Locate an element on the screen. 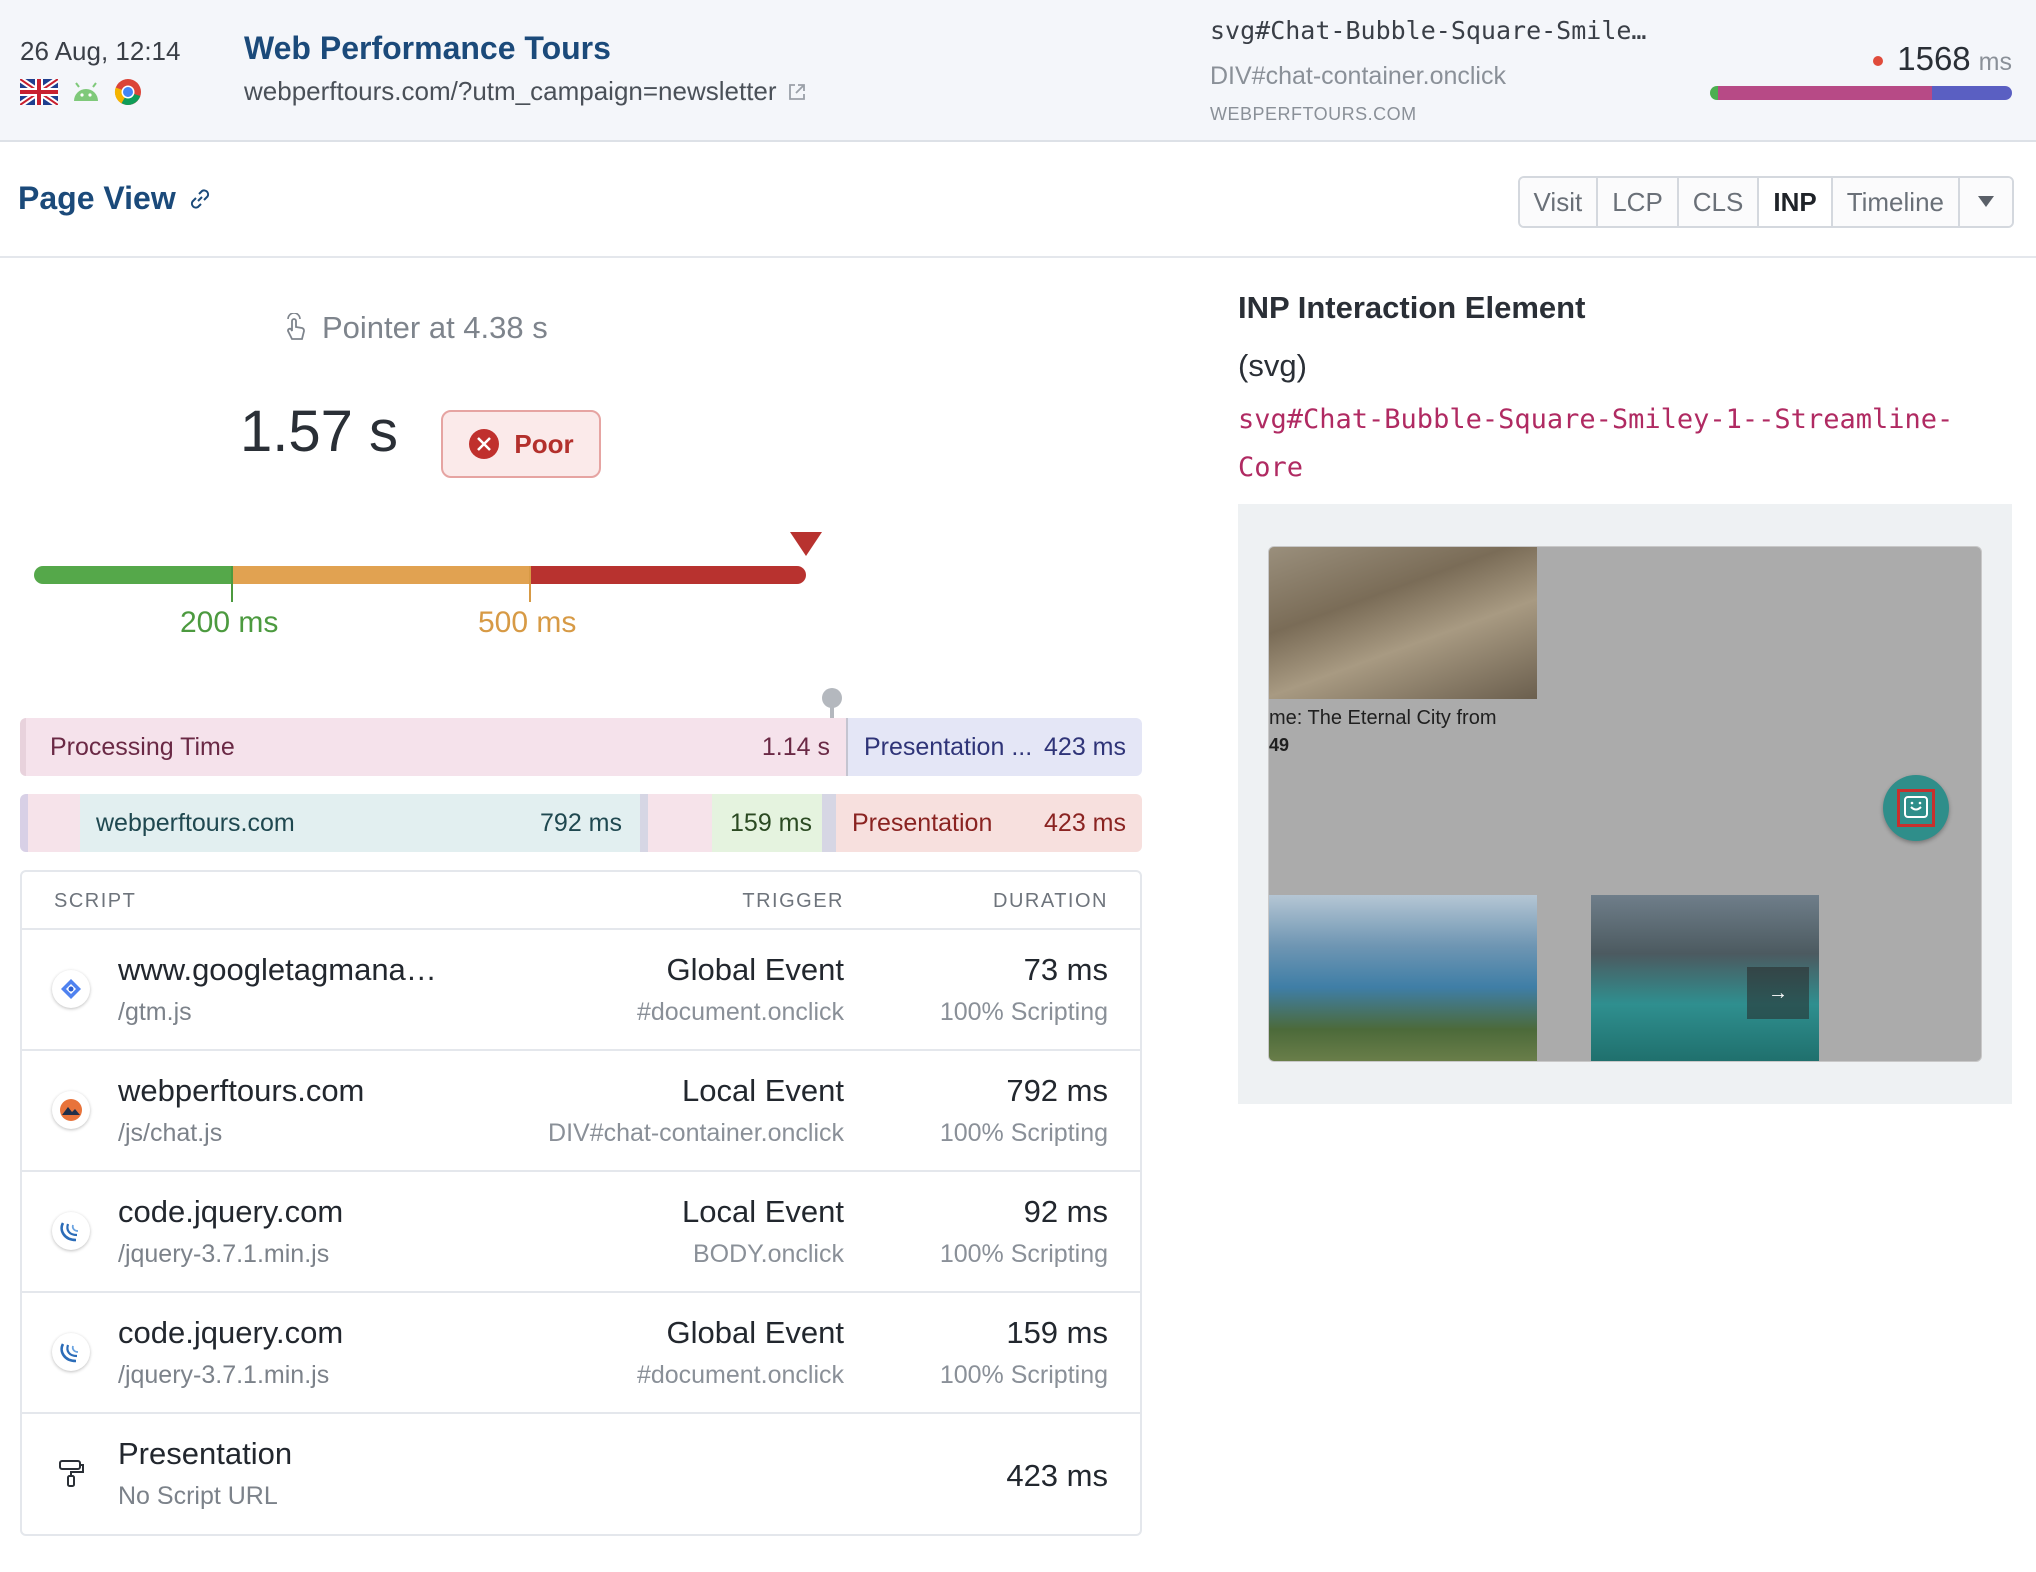  google-tag-manager-icon is located at coordinates (71, 989).